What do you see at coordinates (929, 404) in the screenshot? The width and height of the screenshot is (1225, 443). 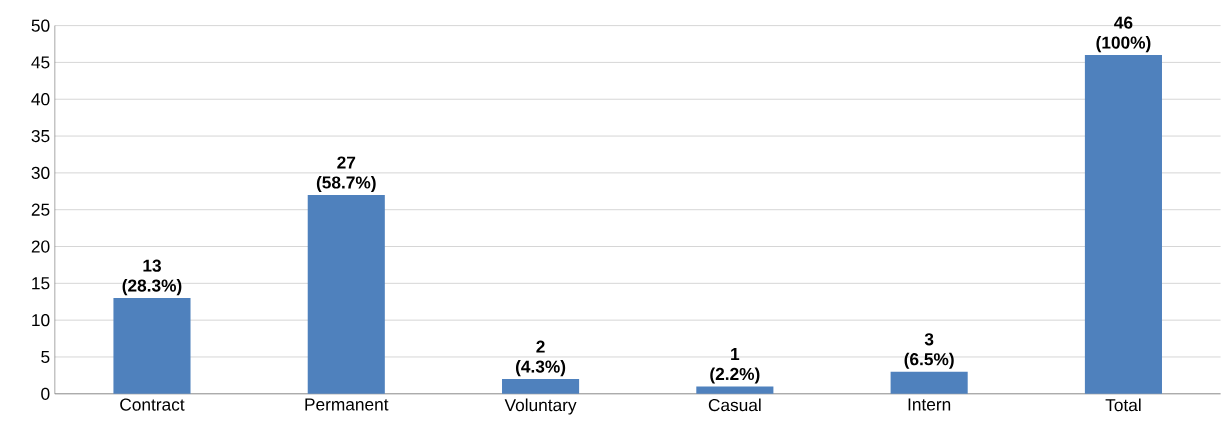 I see `x-tick-label: Intern` at bounding box center [929, 404].